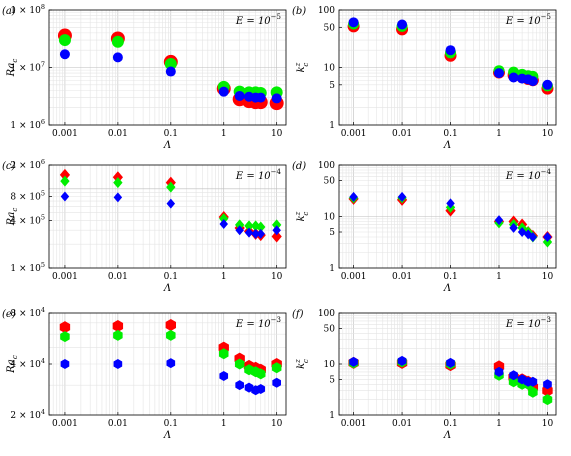  Describe the element at coordinates (25, 166) in the screenshot. I see `y-tick-mantissa: 2 × 10` at that location.